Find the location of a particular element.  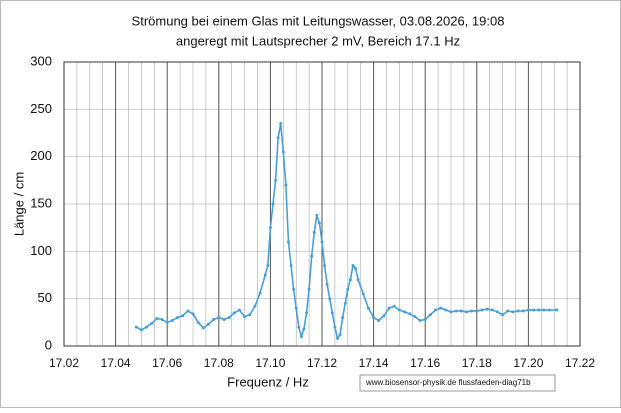

x-tick-label: 17.02 is located at coordinates (64, 363).